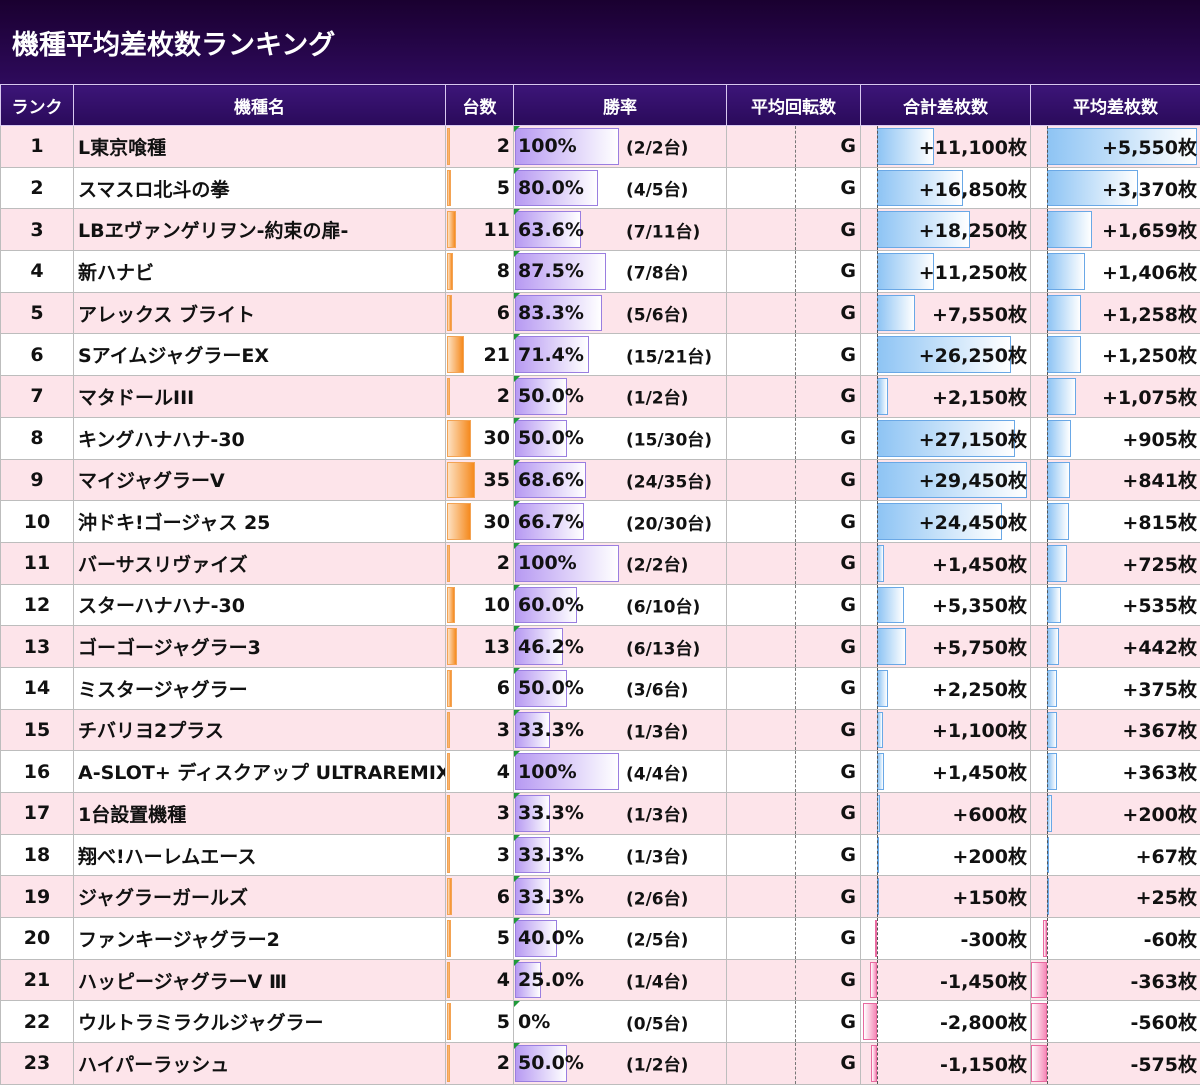 The image size is (1200, 1086). I want to click on table-row: 18 翔べ!ハーレムエース 3 33.3% (1/3台) G +200枚 +67枚, so click(600, 855).